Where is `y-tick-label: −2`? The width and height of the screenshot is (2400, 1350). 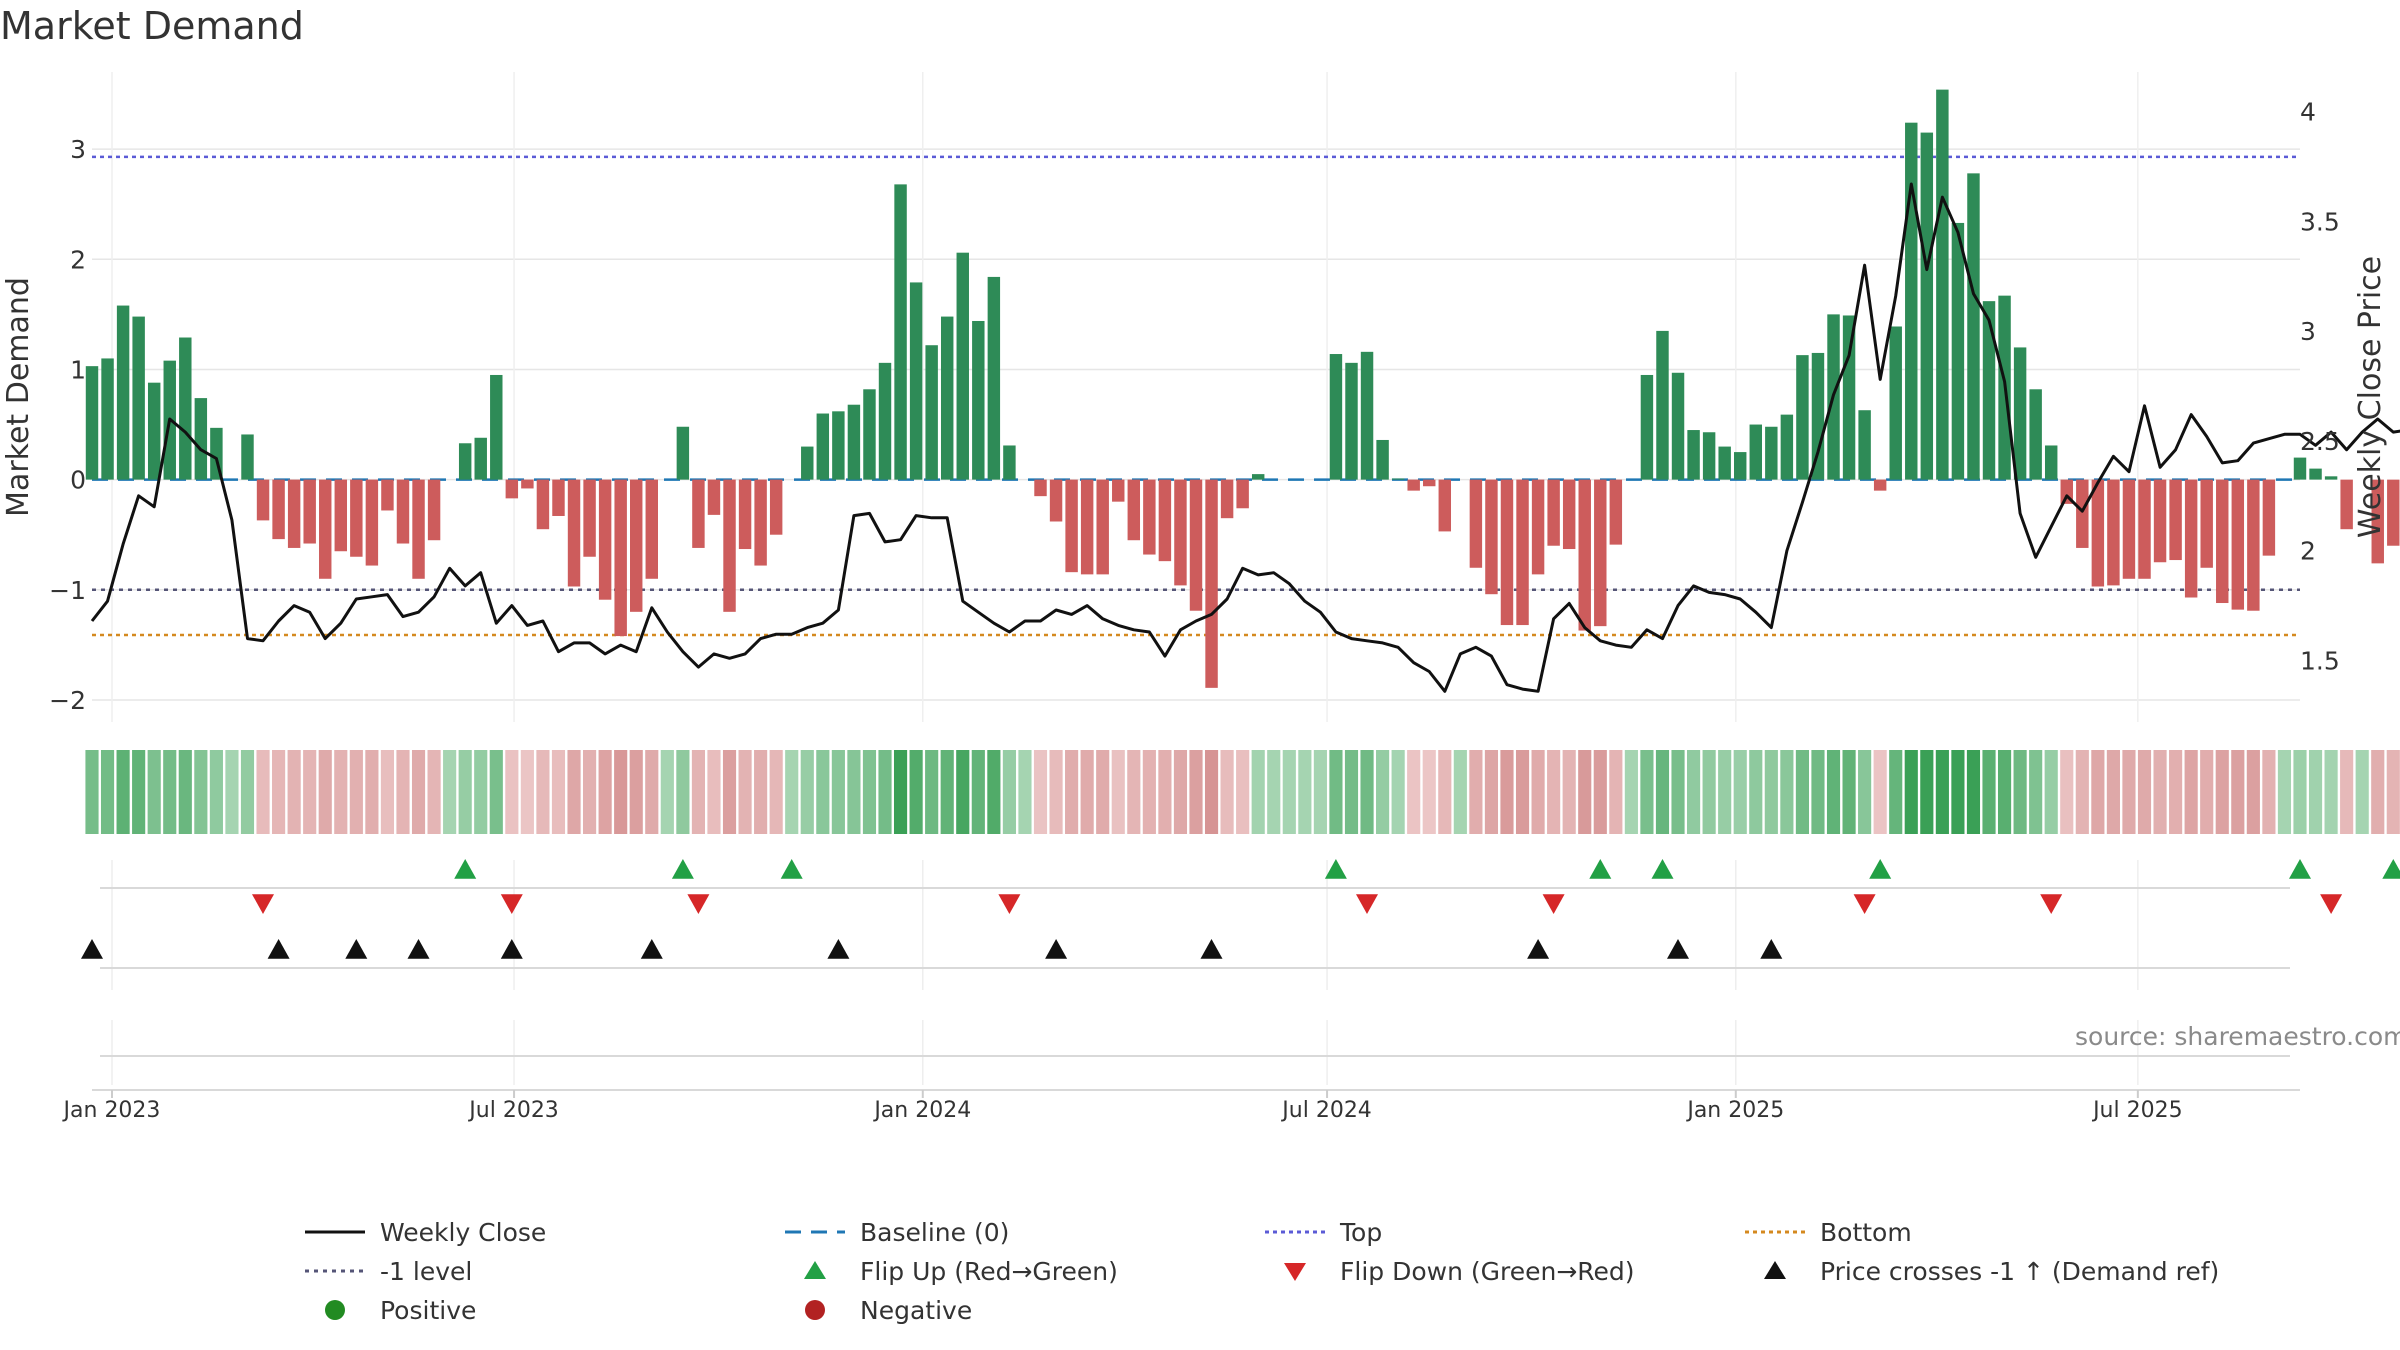
y-tick-label: −2 is located at coordinates (67, 700).